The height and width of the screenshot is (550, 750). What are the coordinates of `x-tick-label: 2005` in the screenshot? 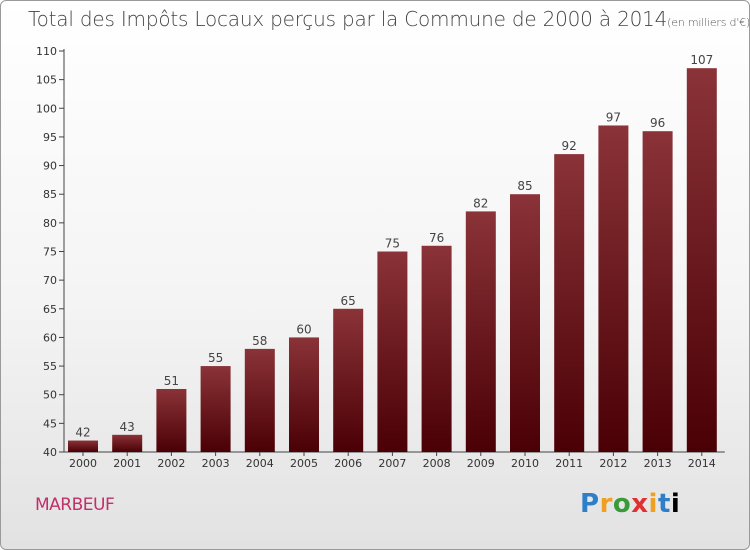 It's located at (304, 463).